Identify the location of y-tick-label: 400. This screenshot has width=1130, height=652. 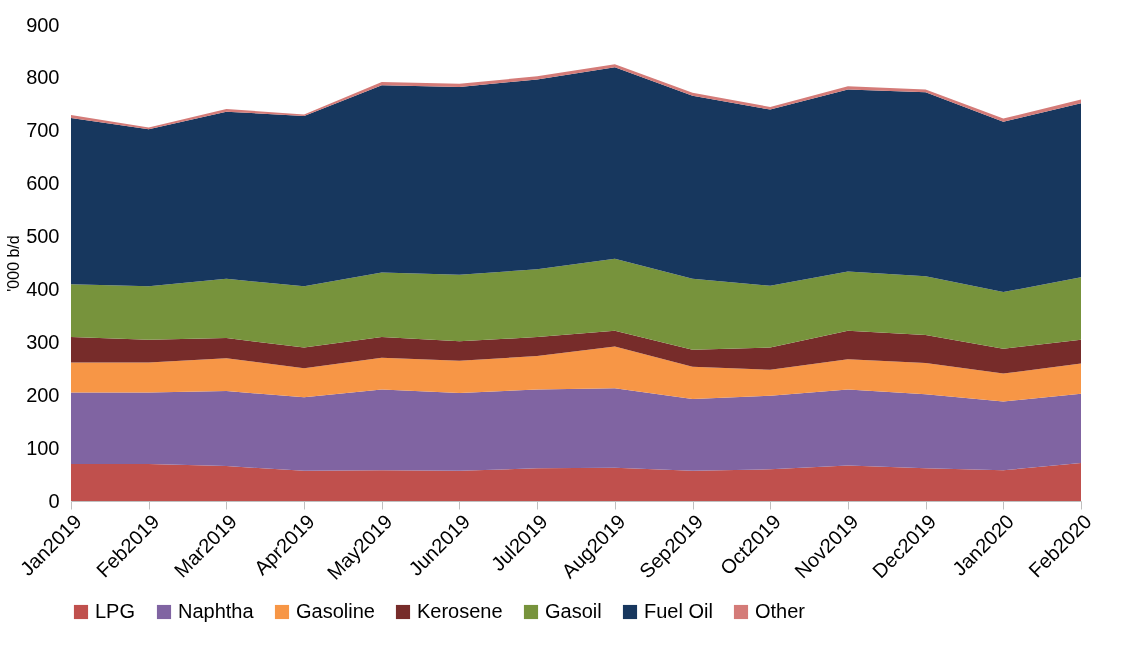
(43, 288).